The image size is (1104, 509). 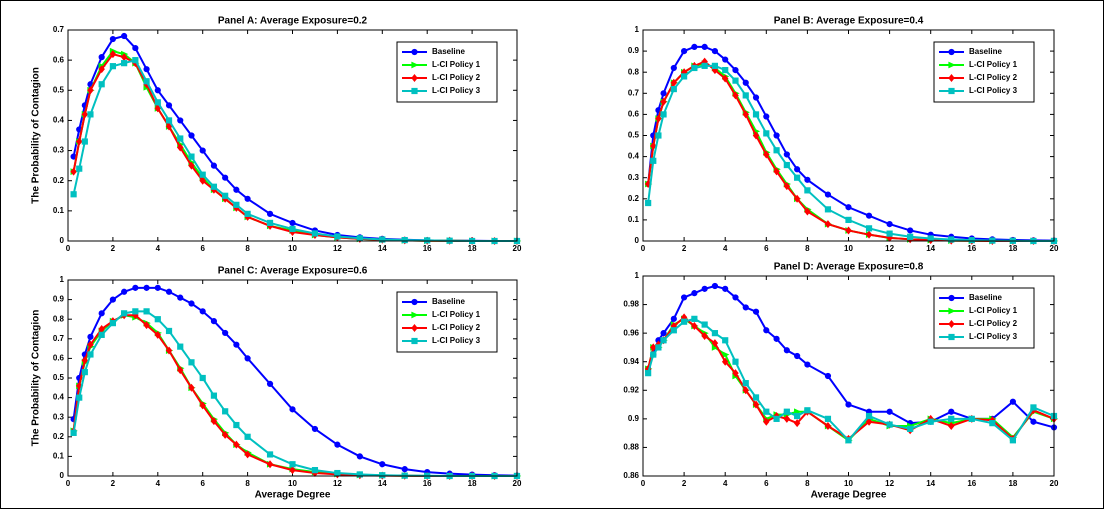 What do you see at coordinates (293, 271) in the screenshot?
I see `panel-title: Panel C: Average Exposure=0.6` at bounding box center [293, 271].